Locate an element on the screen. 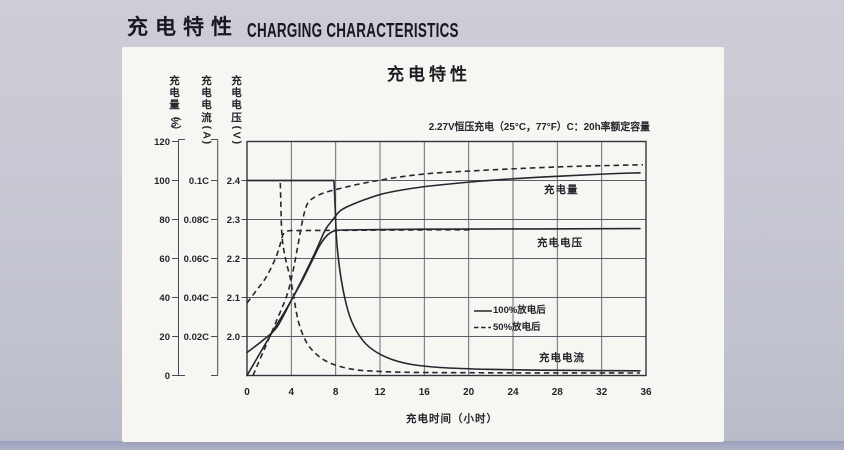  svg-text: 2.4 is located at coordinates (234, 181).